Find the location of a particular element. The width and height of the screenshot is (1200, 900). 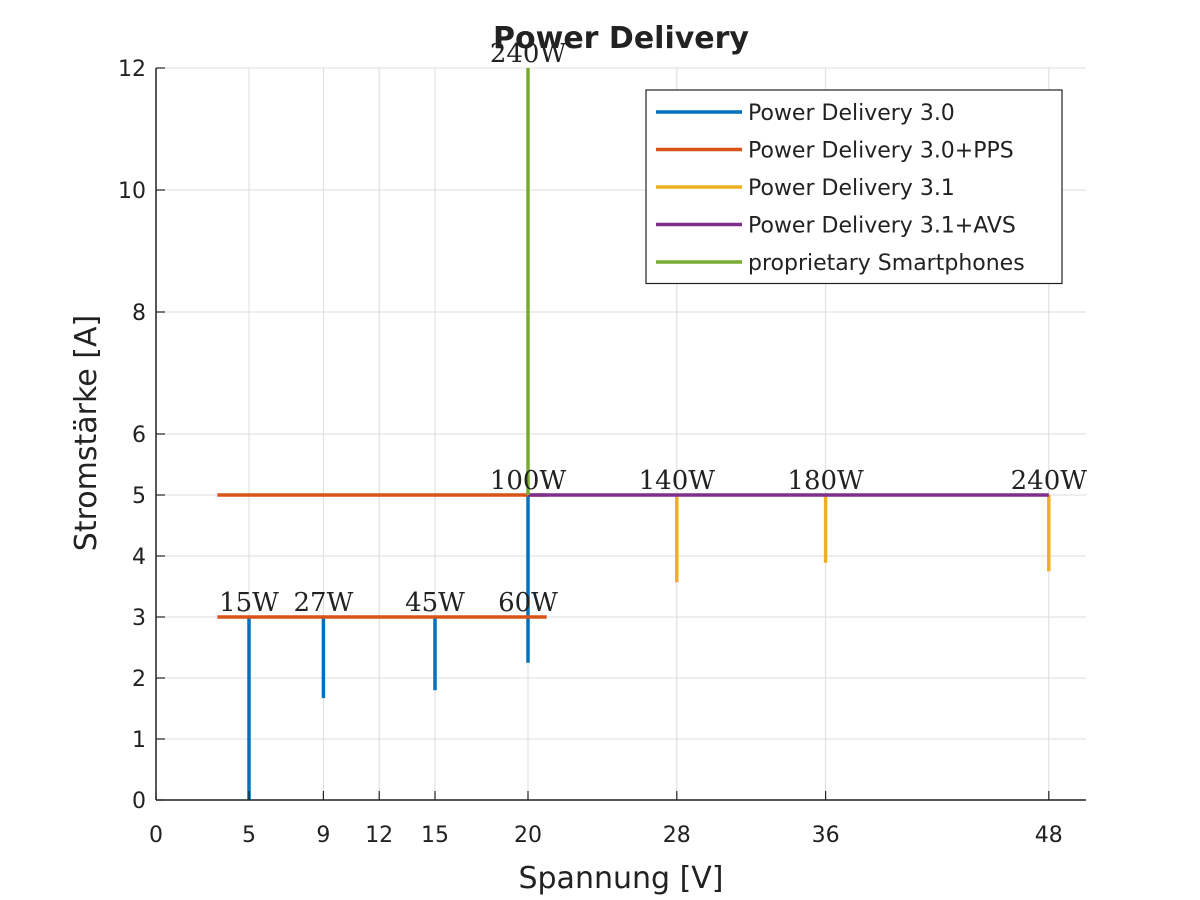

data-label-8: 240W is located at coordinates (528, 54).